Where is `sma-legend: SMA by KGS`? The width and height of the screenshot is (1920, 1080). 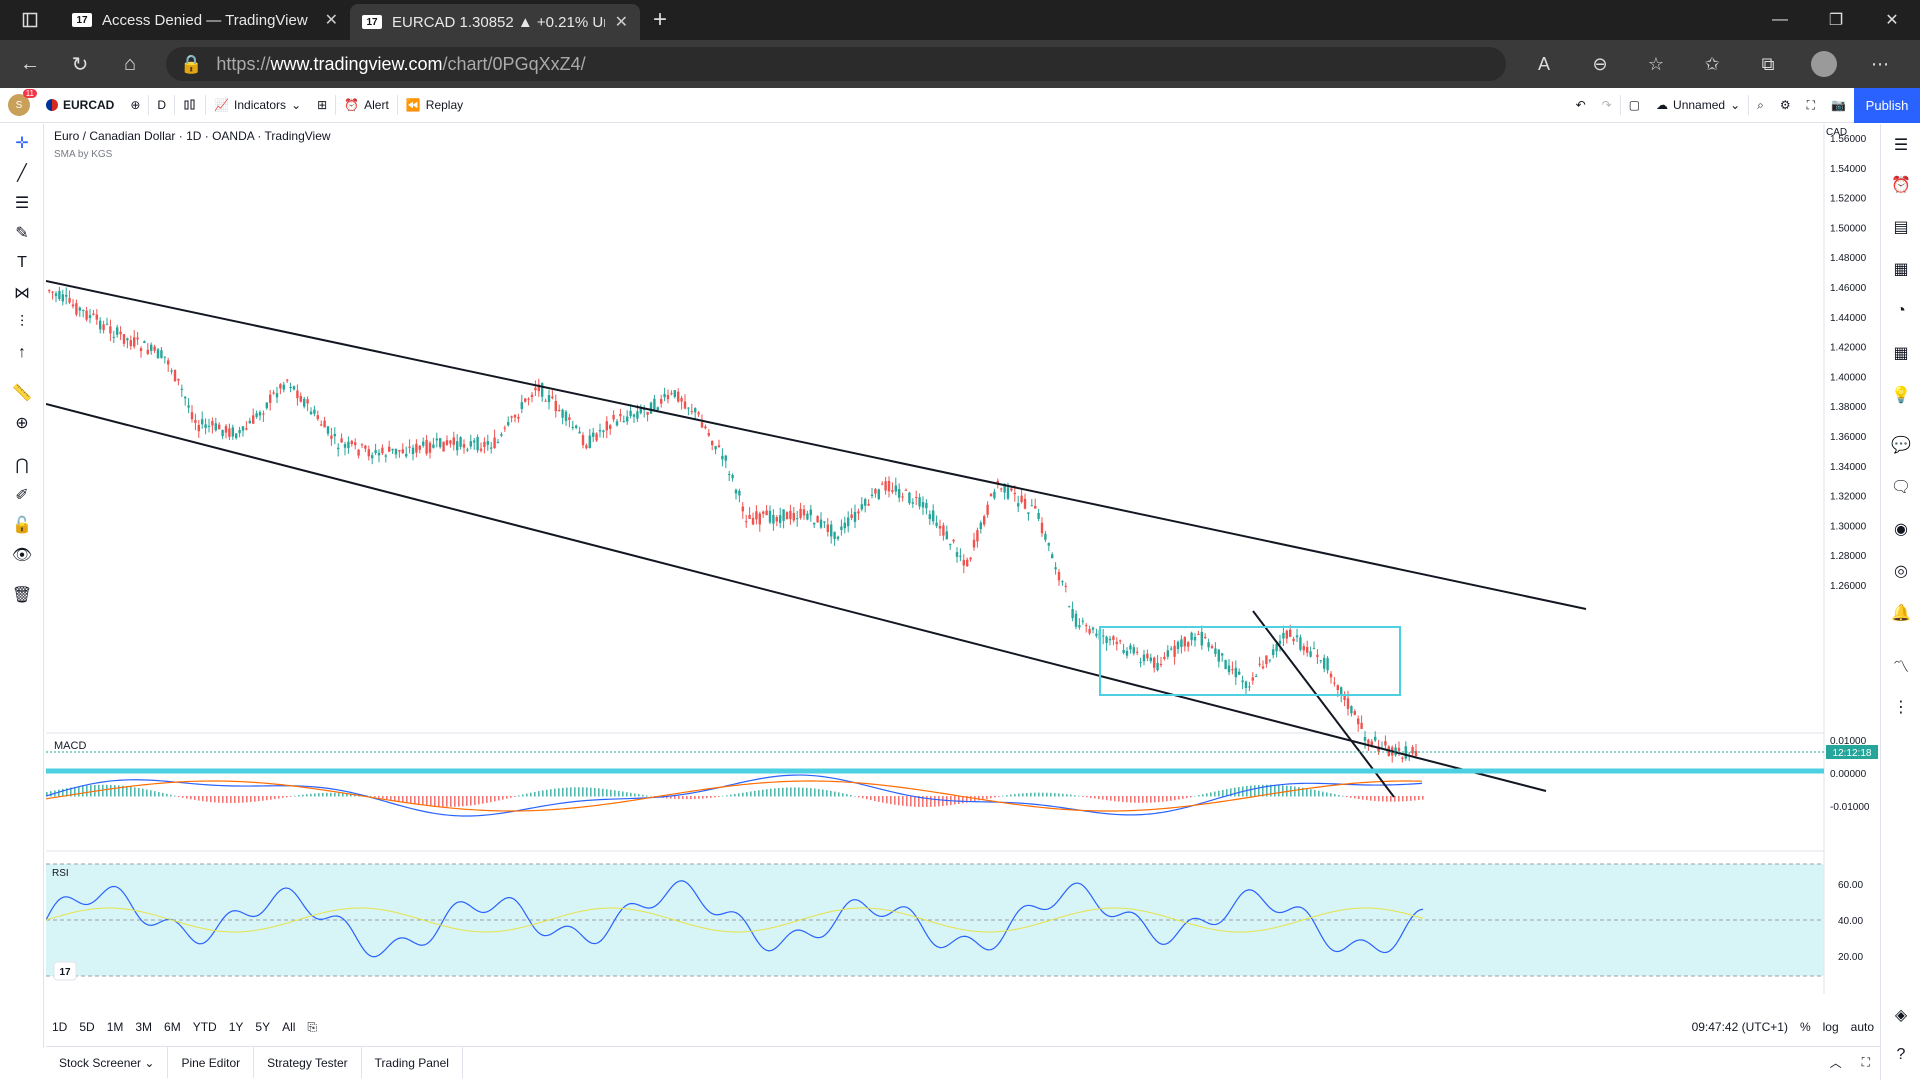
sma-legend: SMA by KGS is located at coordinates (83, 154).